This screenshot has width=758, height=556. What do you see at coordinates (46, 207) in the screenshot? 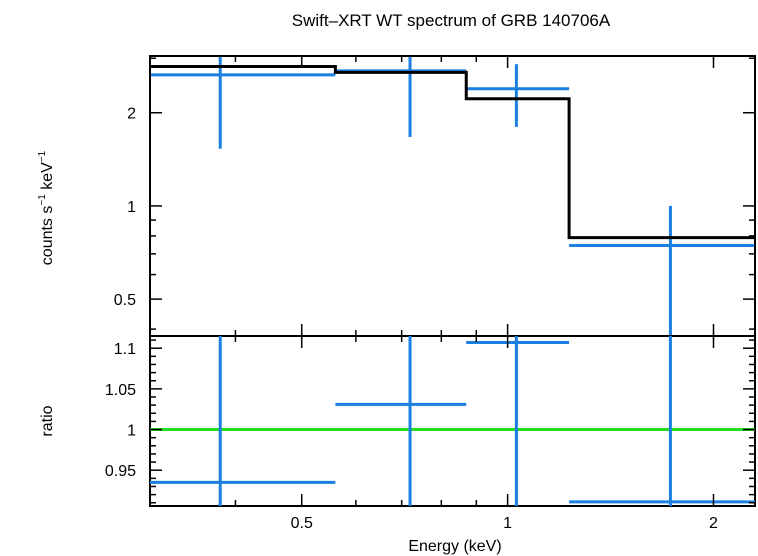
I see `y-axis-label-counts: counts s−1 keV−1` at bounding box center [46, 207].